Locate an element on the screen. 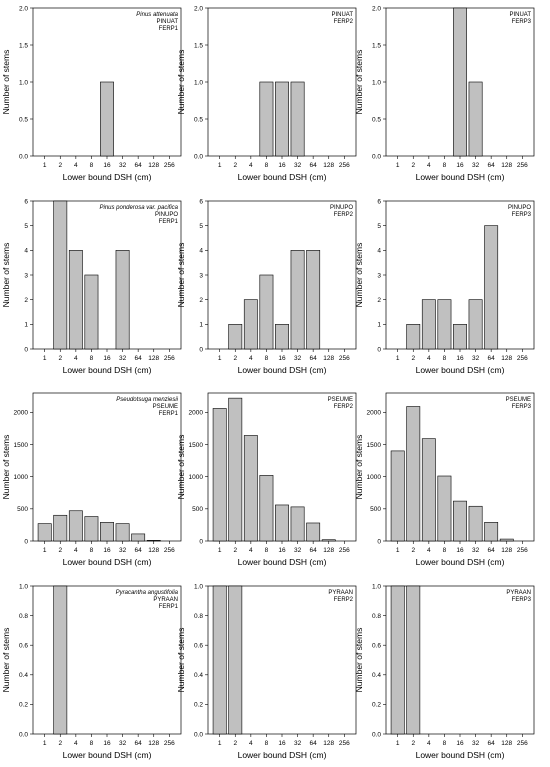 The image size is (550, 767). y-tick-label: 0 is located at coordinates (201, 349).